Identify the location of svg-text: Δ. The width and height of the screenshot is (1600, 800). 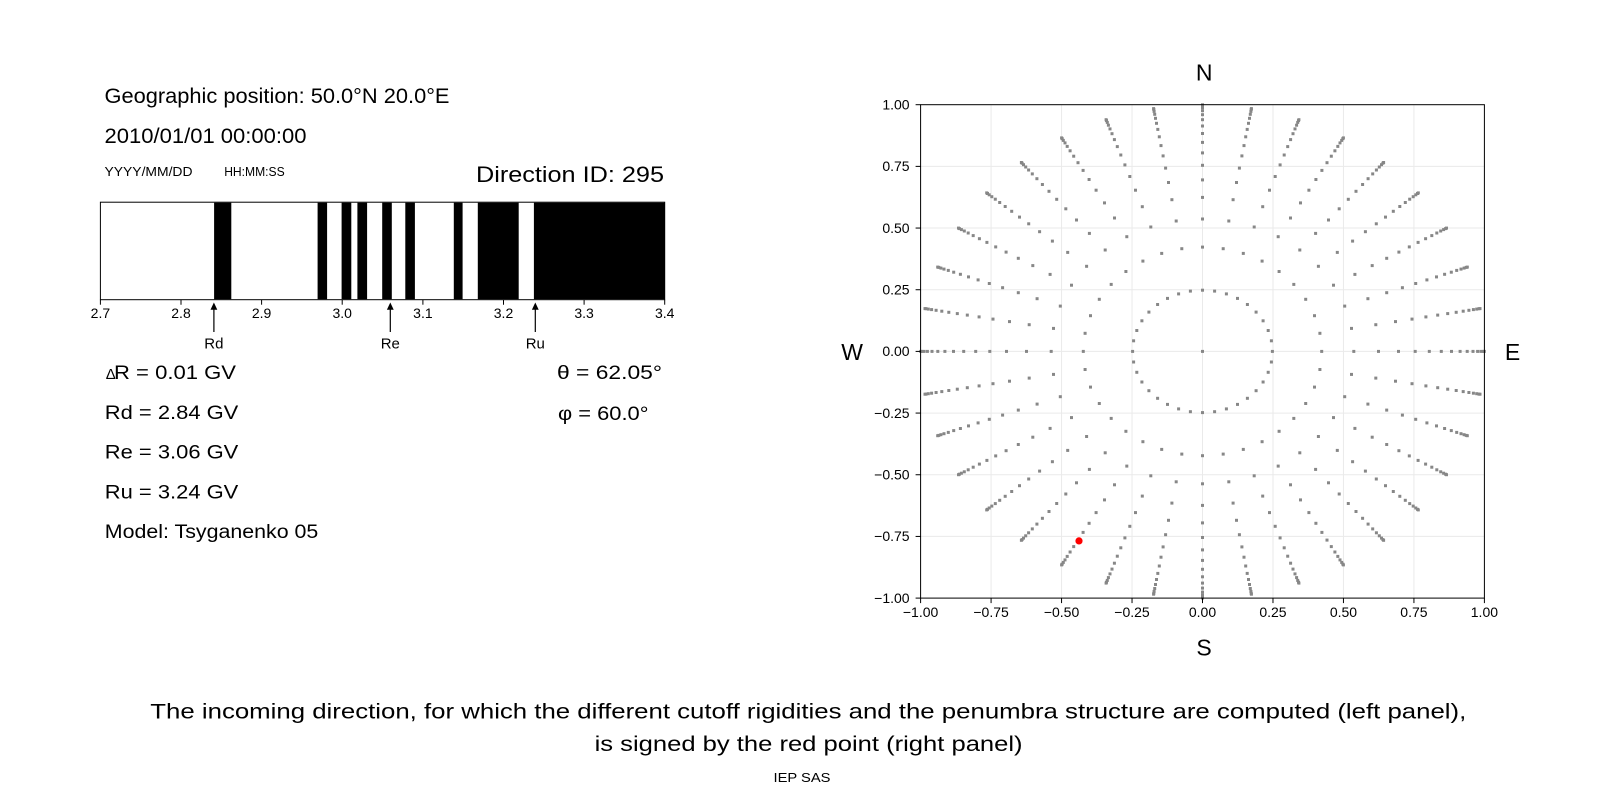
(111, 374).